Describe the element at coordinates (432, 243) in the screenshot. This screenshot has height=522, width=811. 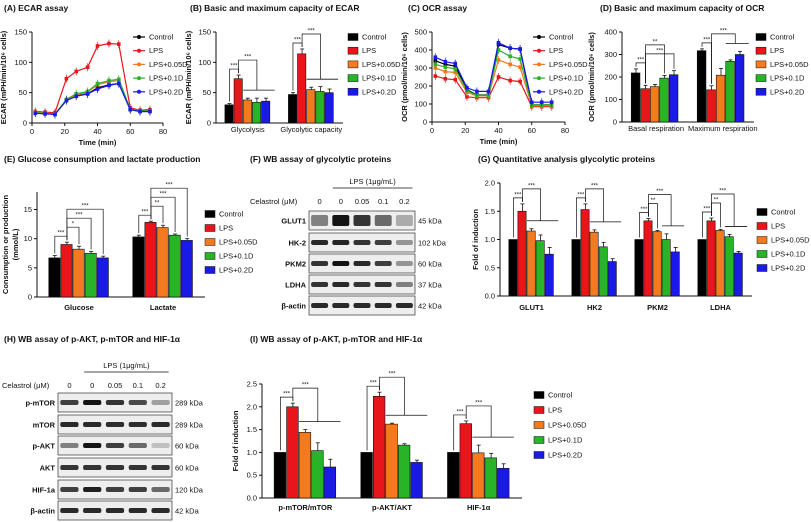
I see `size-label: 102 kDa` at that location.